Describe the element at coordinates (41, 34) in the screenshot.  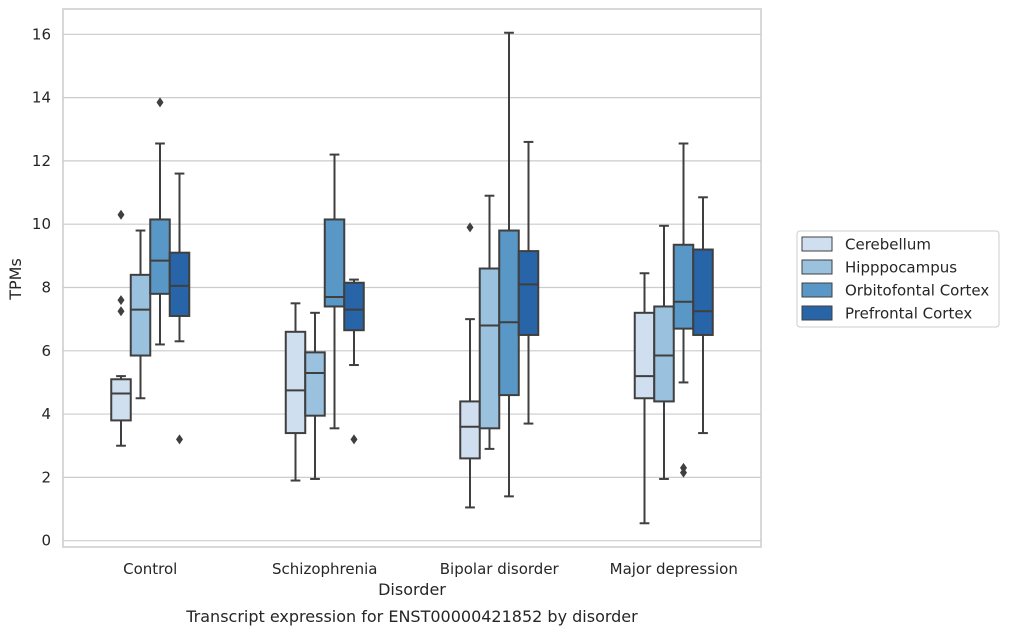
I see `y-tick-label: 16` at that location.